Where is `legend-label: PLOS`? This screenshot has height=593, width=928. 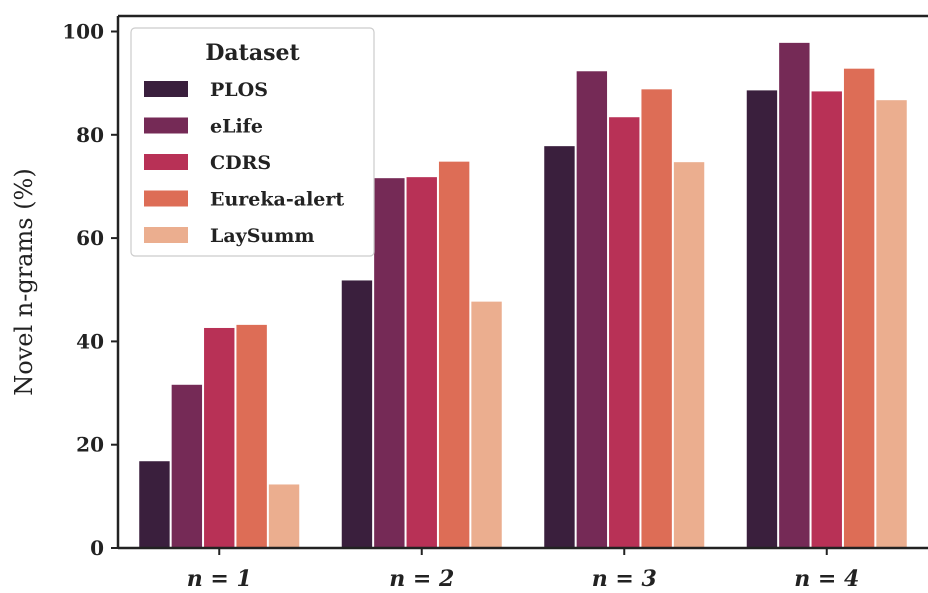
legend-label: PLOS is located at coordinates (239, 90).